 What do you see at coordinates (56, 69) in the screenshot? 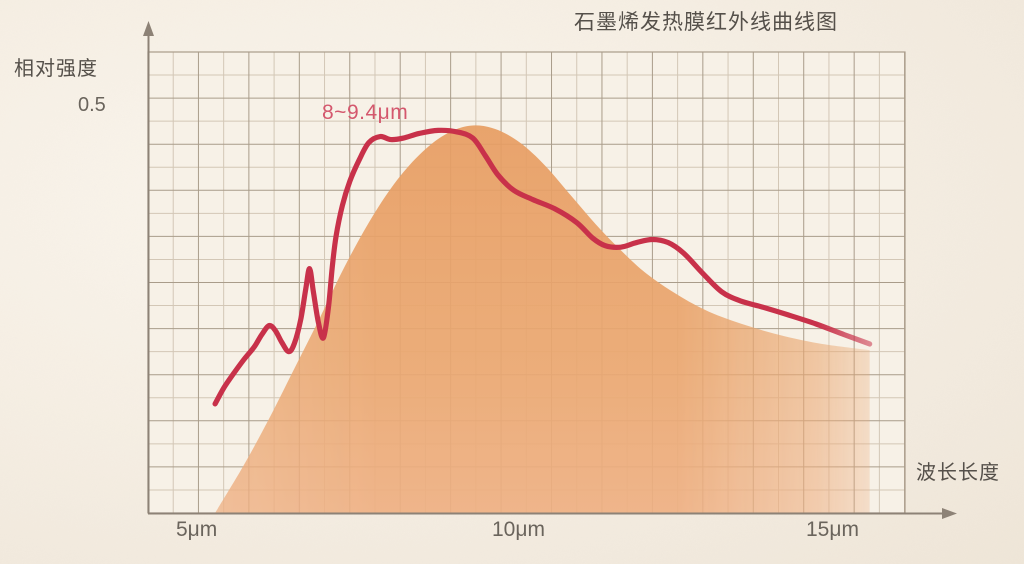
I see `y-axis-title: 相对强度` at bounding box center [56, 69].